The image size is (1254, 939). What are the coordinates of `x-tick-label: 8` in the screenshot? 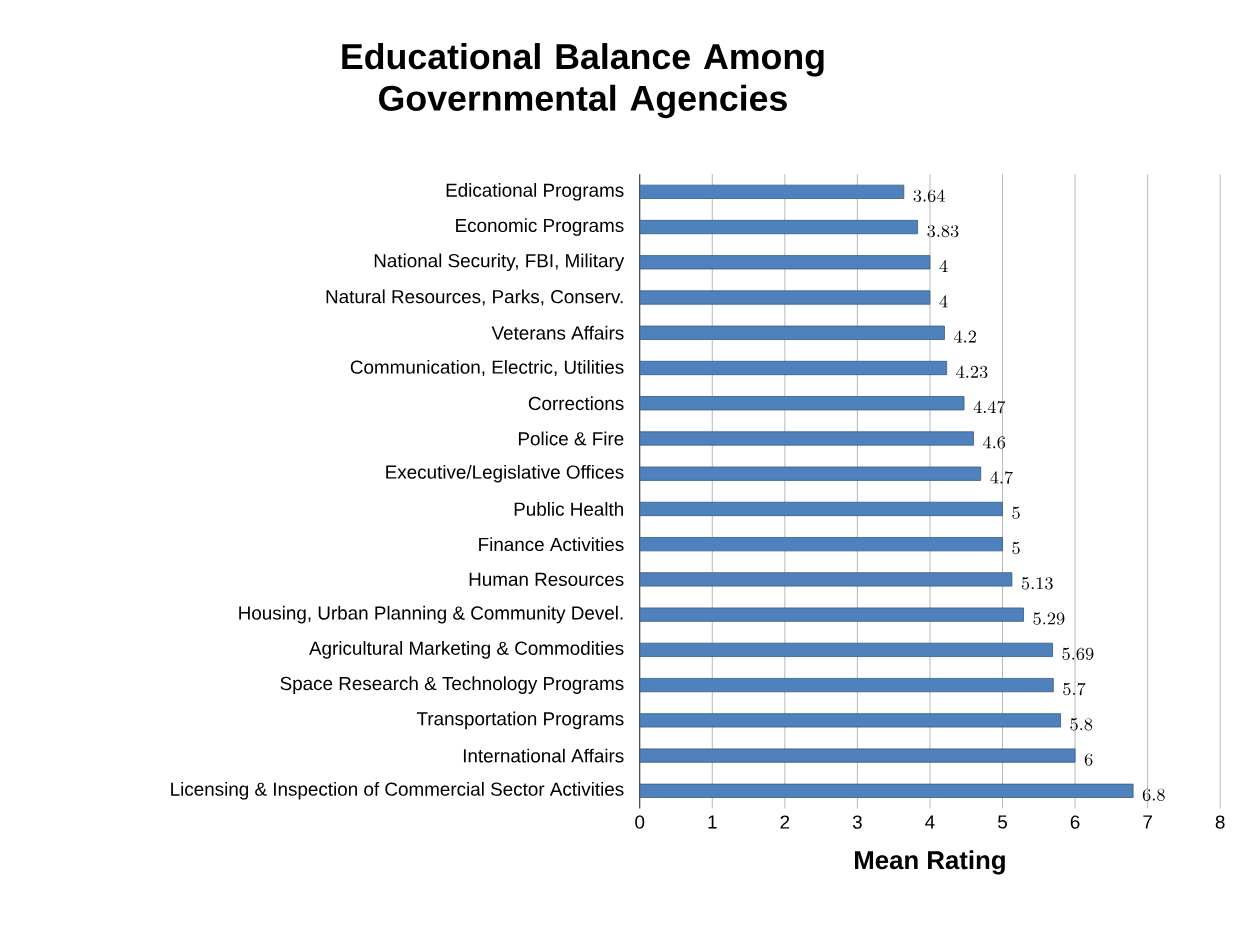 It's located at (1220, 822).